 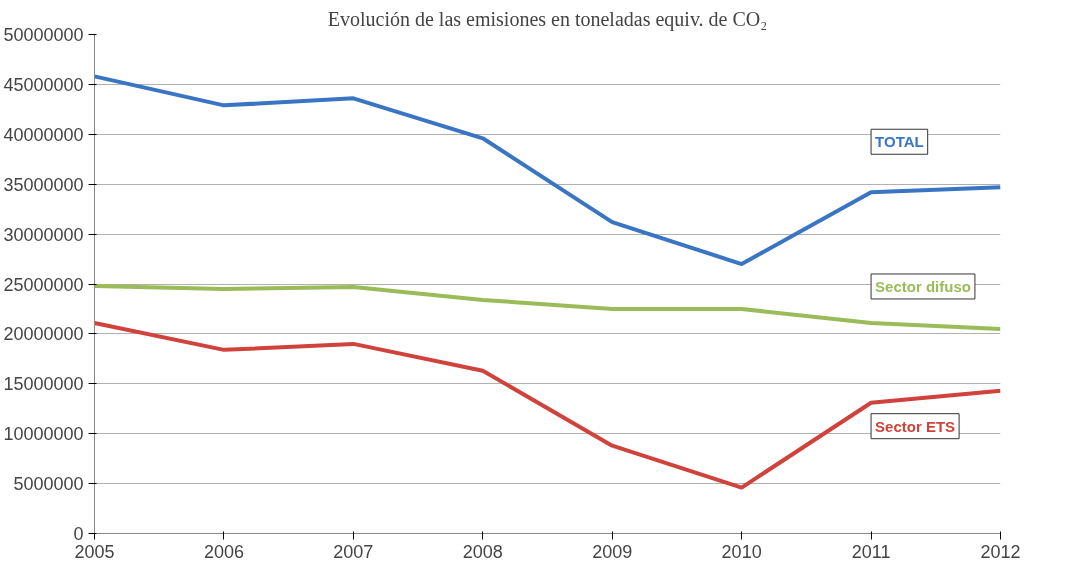 I want to click on y-tick-label: 20000000, so click(x=43, y=334).